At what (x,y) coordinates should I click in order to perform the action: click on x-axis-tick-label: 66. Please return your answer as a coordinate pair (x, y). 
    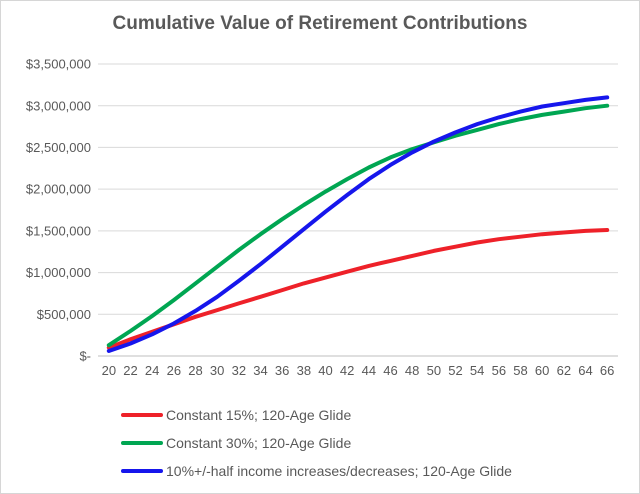
    Looking at the image, I should click on (607, 370).